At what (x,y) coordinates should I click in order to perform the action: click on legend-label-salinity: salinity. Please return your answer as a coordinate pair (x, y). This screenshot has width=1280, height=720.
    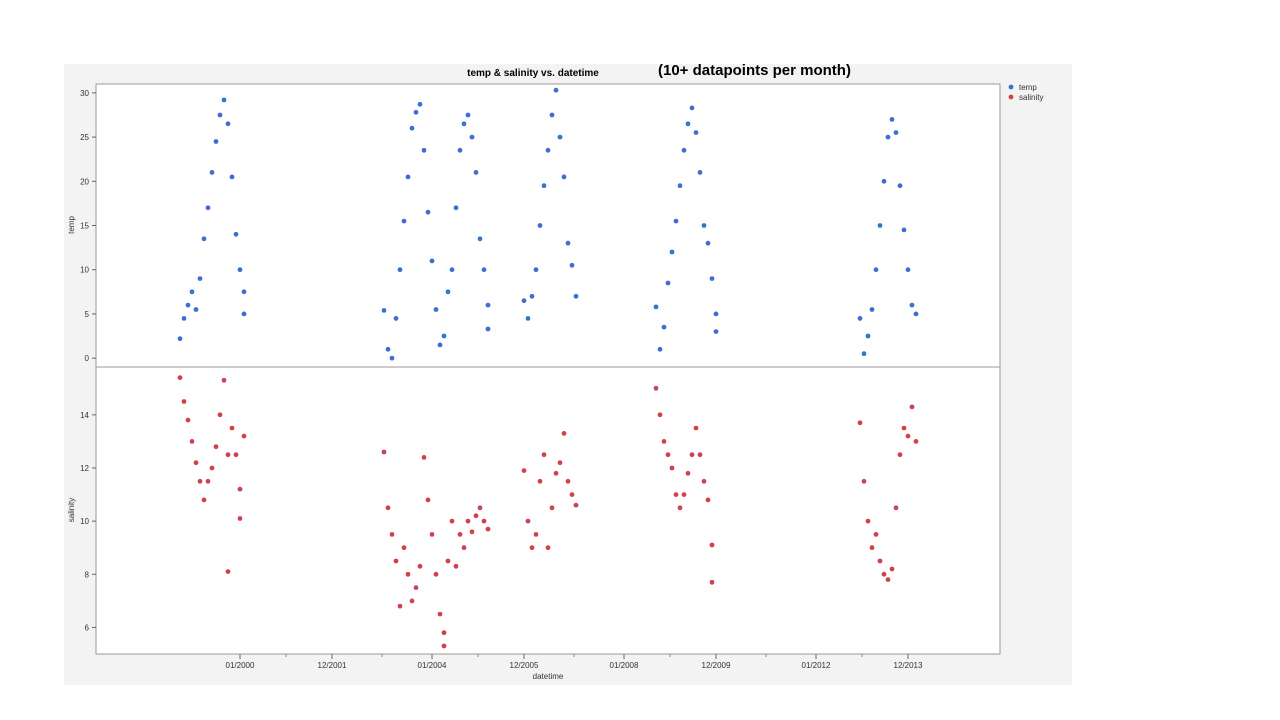
    Looking at the image, I should click on (1031, 97).